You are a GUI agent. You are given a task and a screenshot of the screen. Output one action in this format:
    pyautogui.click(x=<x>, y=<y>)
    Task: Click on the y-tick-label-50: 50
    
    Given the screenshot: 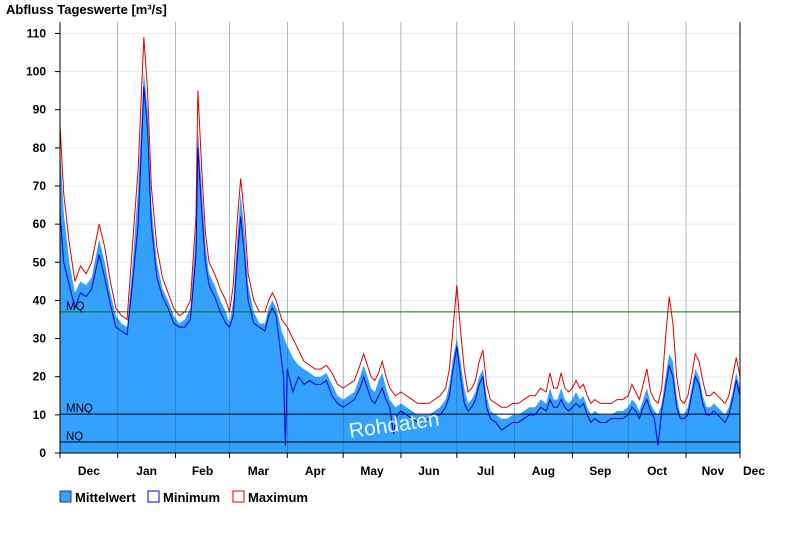 What is the action you would take?
    pyautogui.click(x=40, y=262)
    